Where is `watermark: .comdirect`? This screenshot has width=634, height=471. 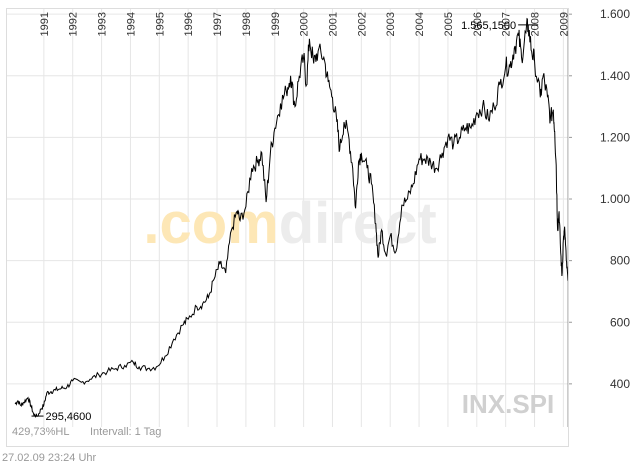
watermark: .comdirect is located at coordinates (289, 223).